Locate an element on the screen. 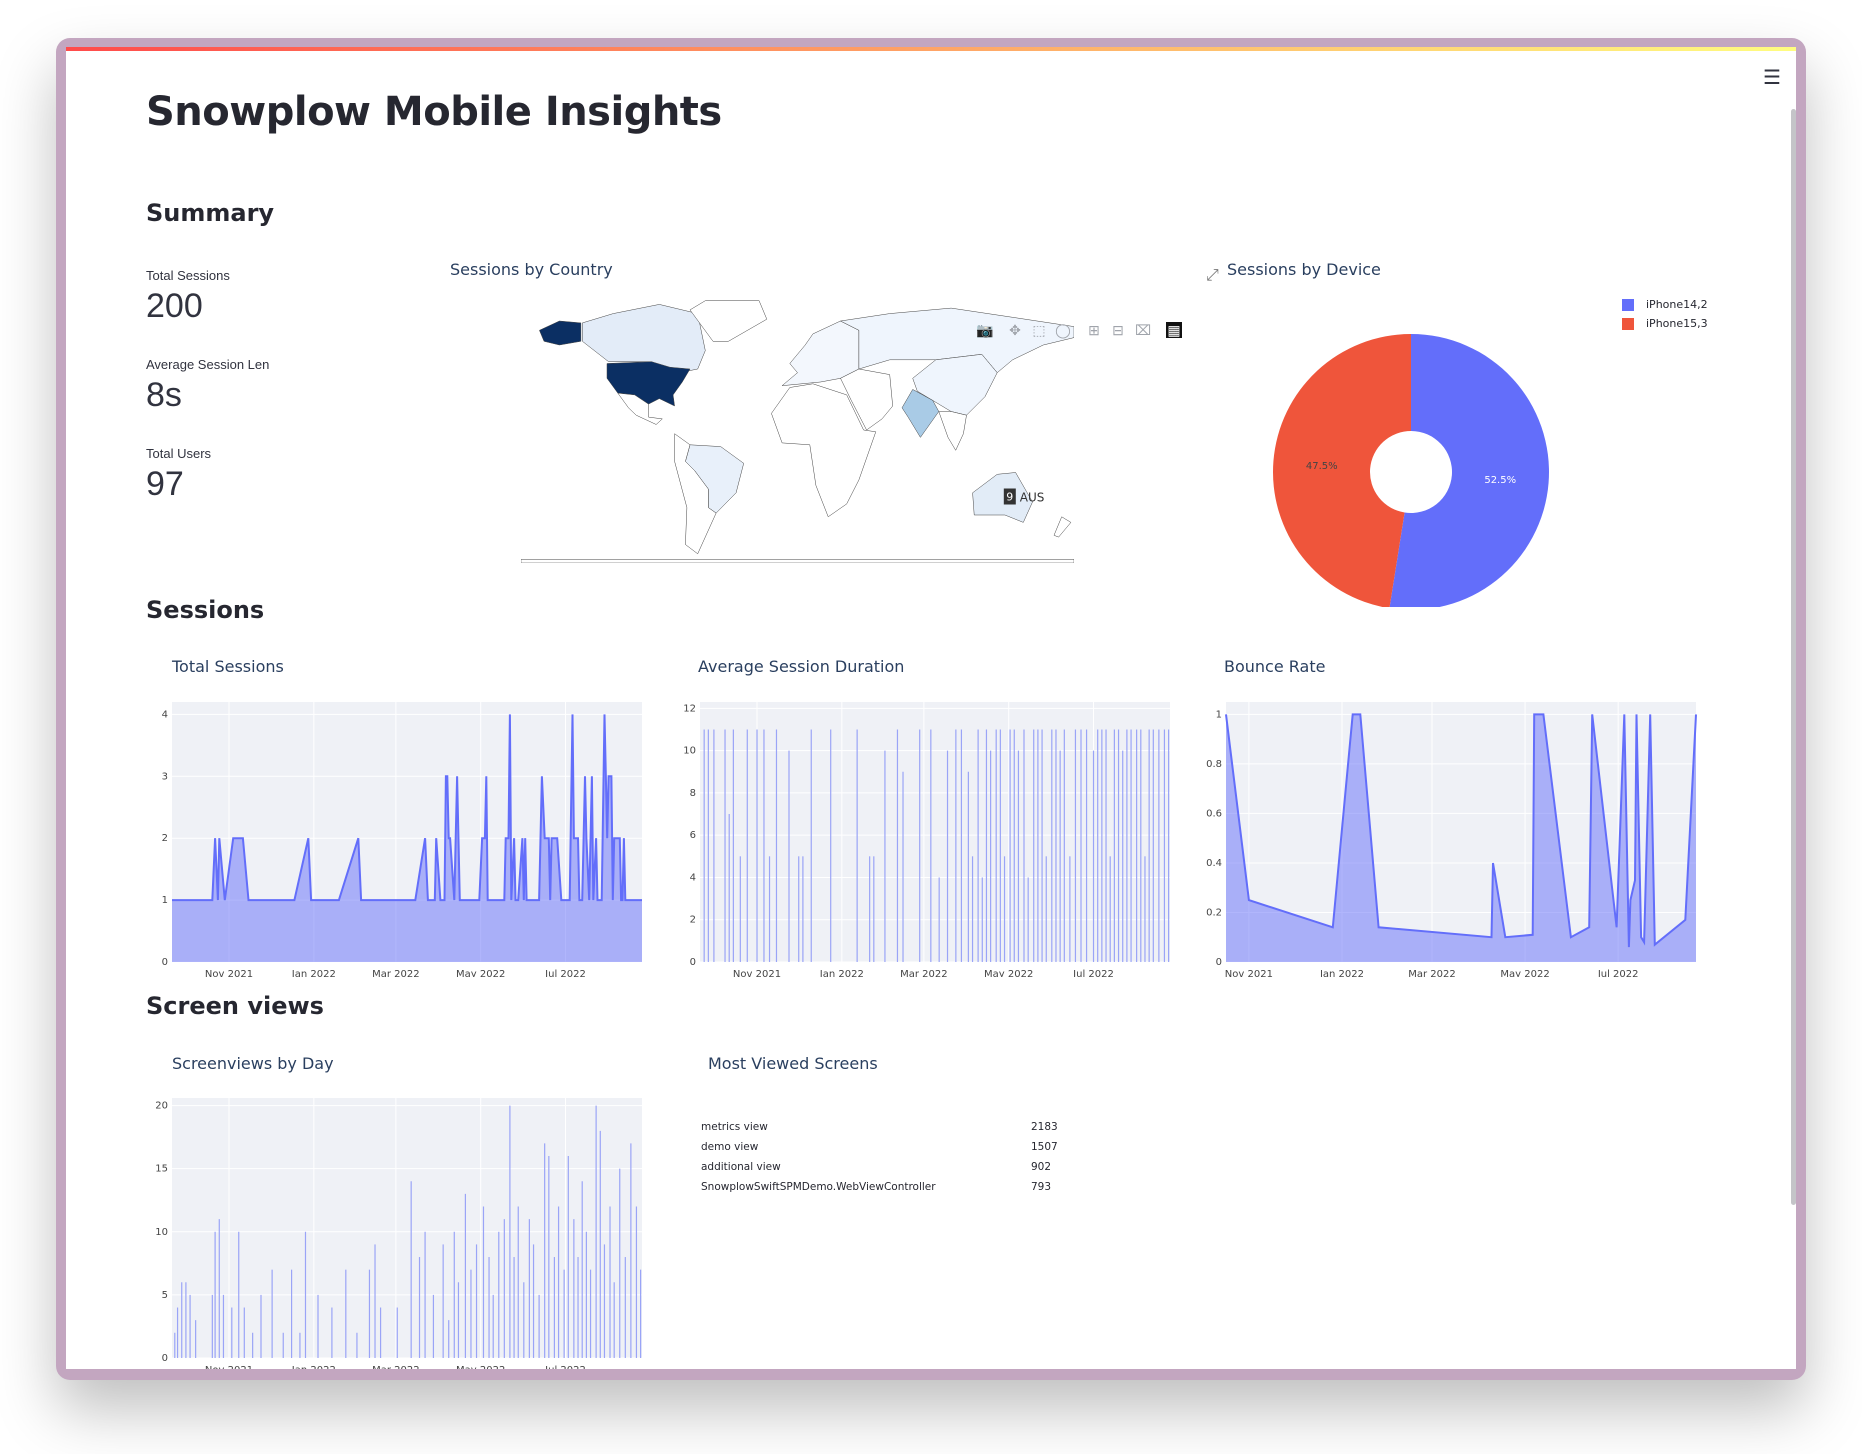 The image size is (1862, 1454). screen-count: 1507 is located at coordinates (1044, 1147).